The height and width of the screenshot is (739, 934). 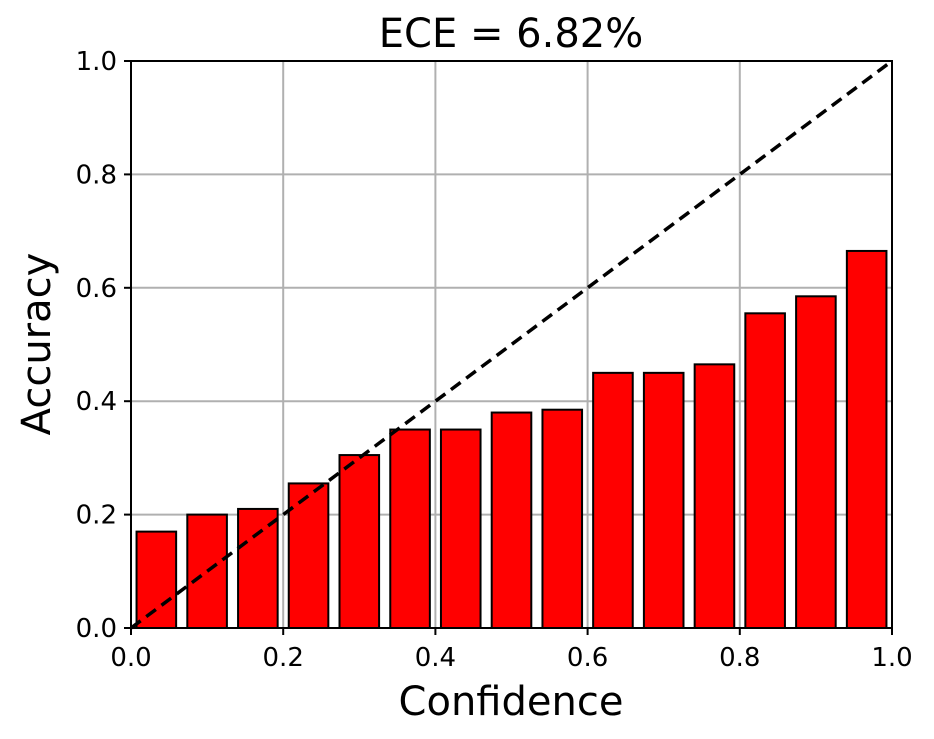 What do you see at coordinates (96, 175) in the screenshot?
I see `y-tick-label: 0.8` at bounding box center [96, 175].